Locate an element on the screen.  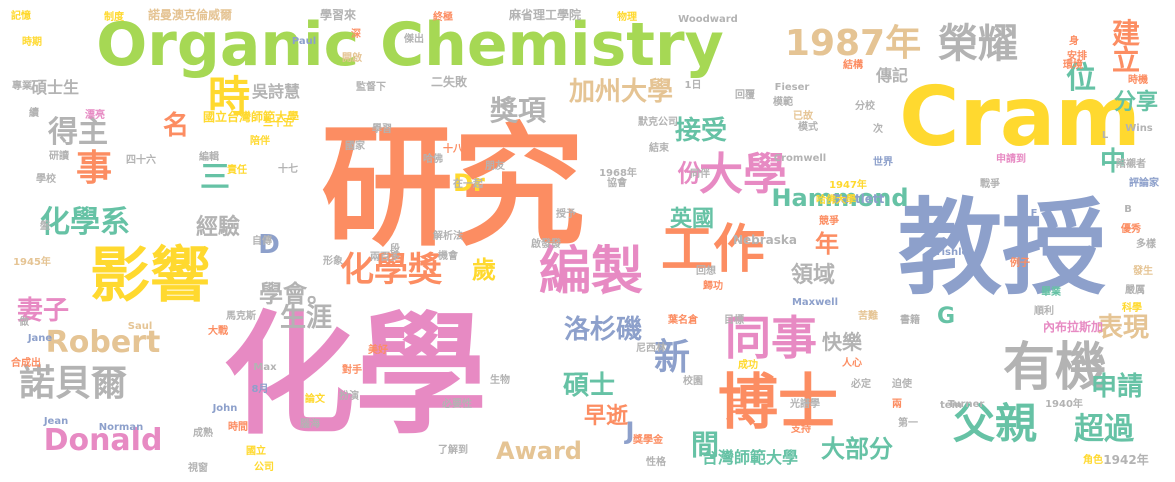
cloud-word: 合成出 is located at coordinates (26, 363).